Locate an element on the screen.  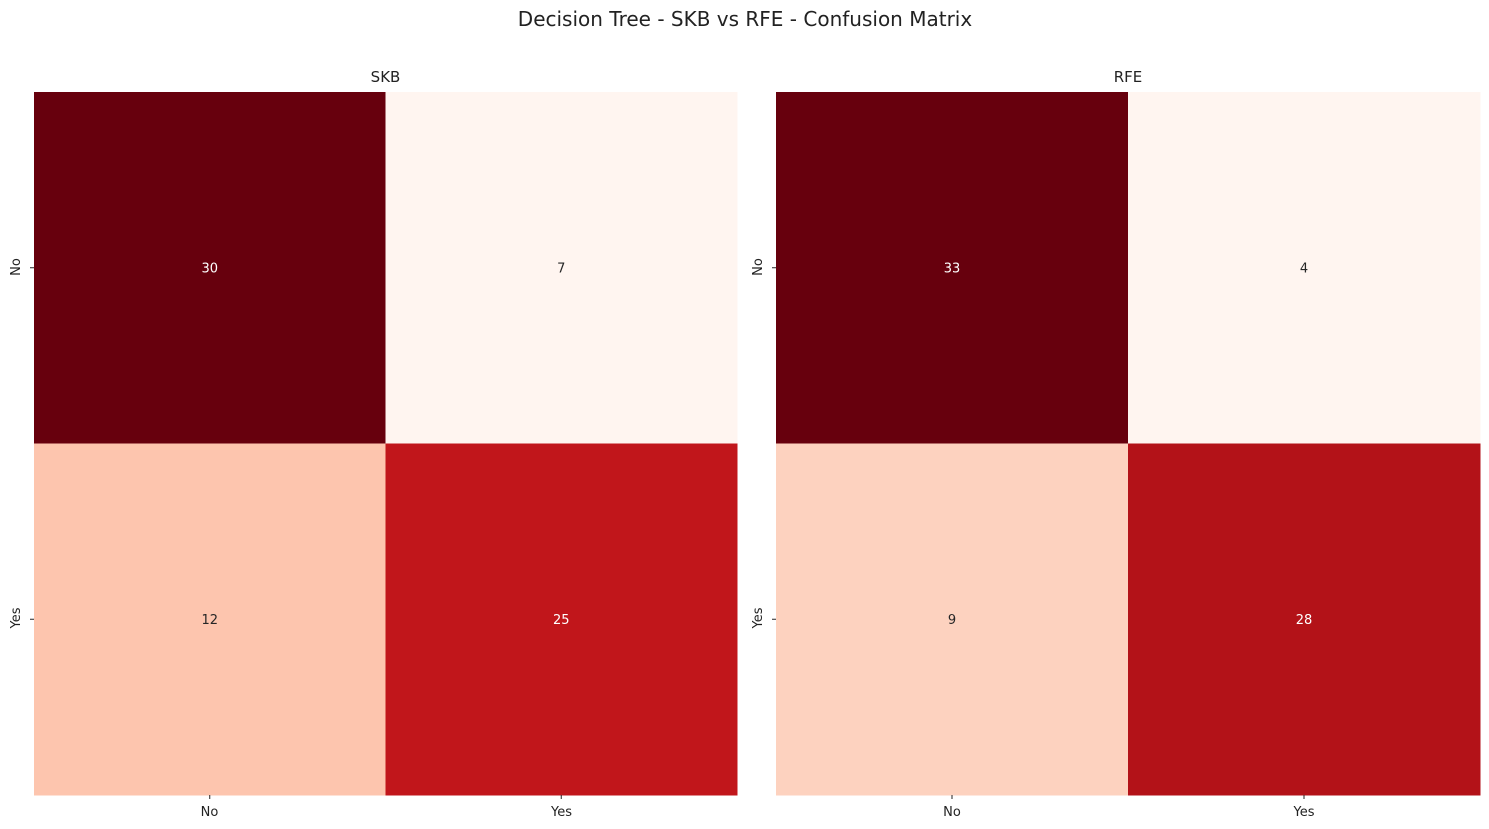
skb-cell-yes-no is located at coordinates (210, 619).